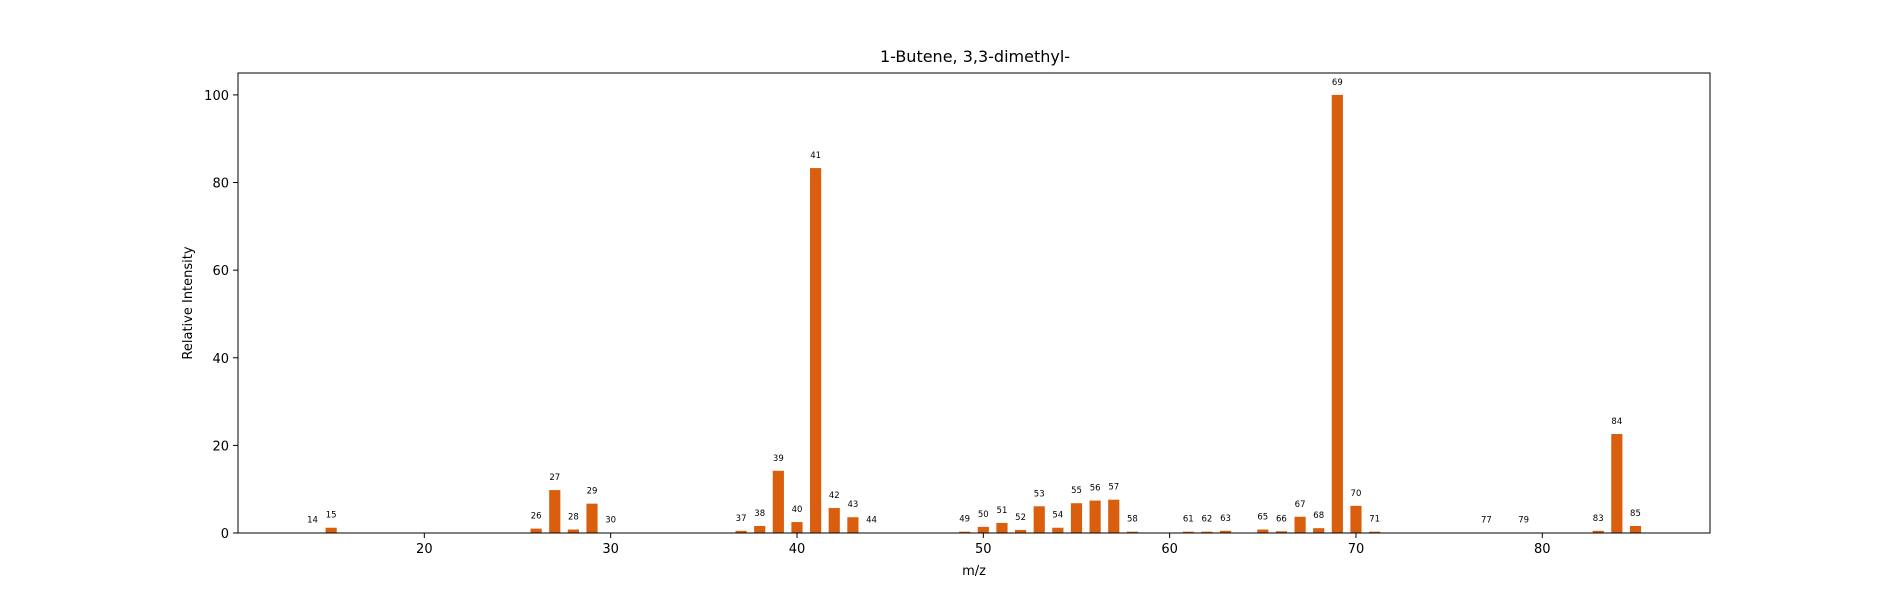 The image size is (1900, 600). I want to click on peak-label-mz-28: 28, so click(573, 518).